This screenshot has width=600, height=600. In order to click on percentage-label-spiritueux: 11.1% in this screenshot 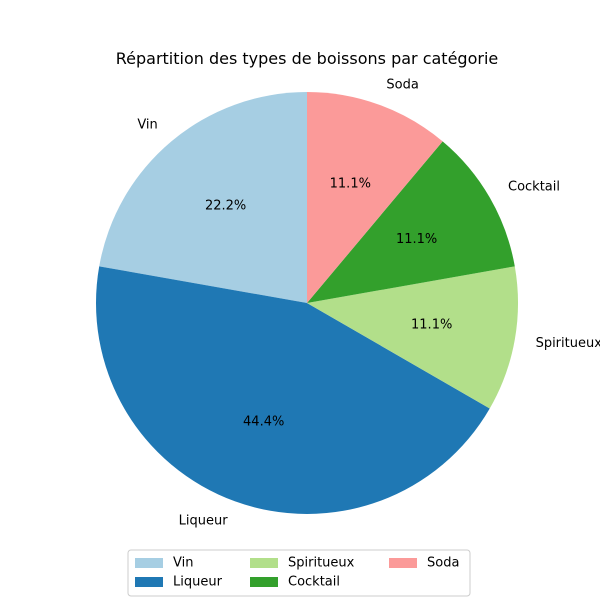, I will do `click(431, 324)`.